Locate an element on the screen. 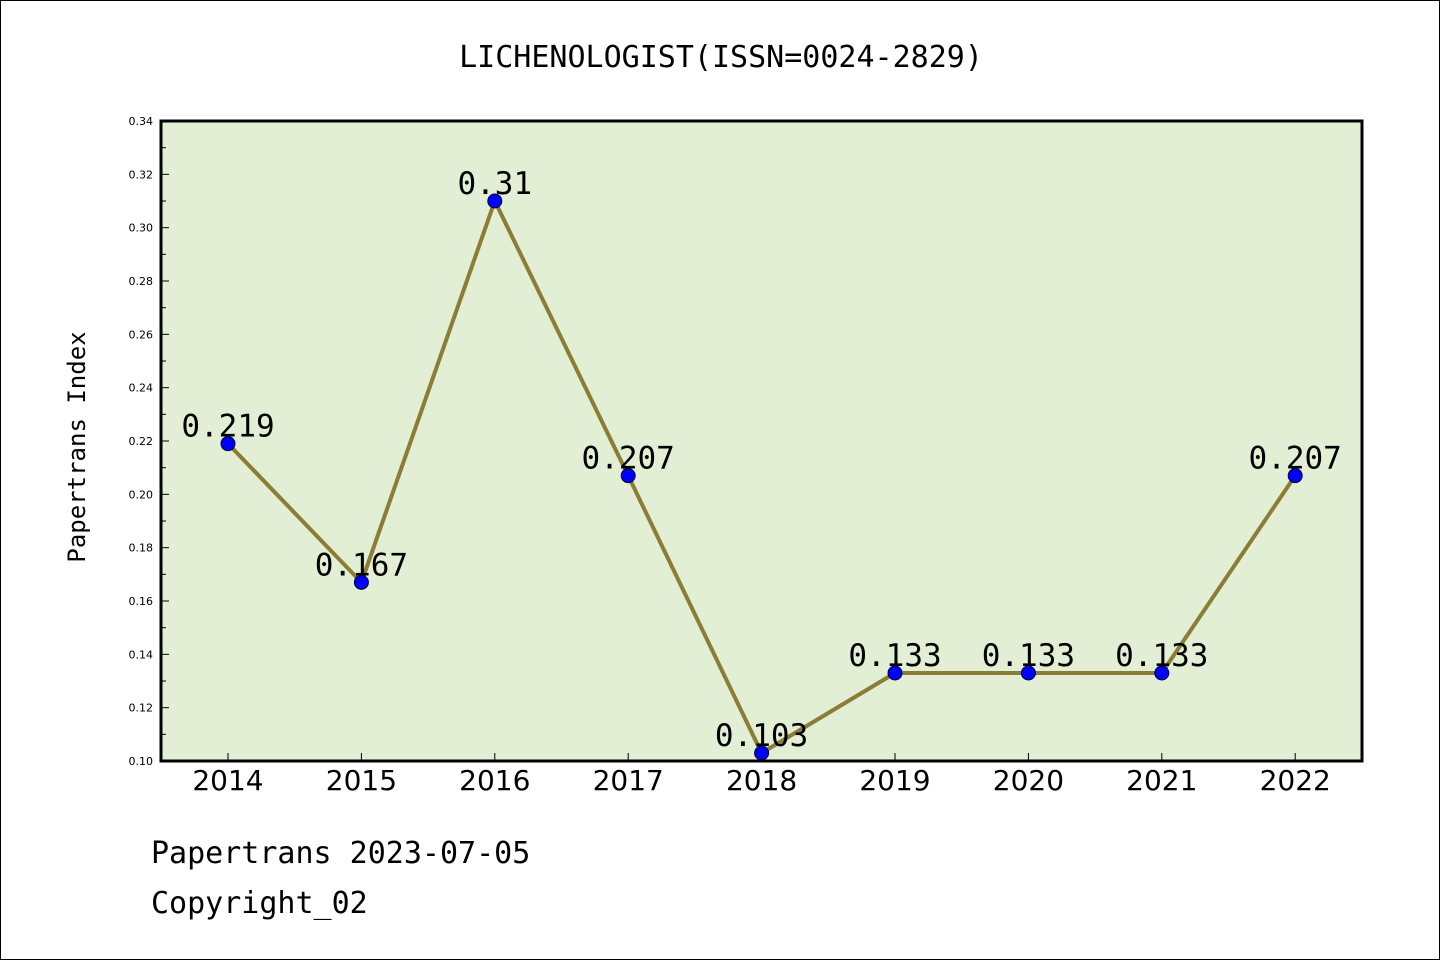  y-tick-label: 0.14 is located at coordinates (141, 654).